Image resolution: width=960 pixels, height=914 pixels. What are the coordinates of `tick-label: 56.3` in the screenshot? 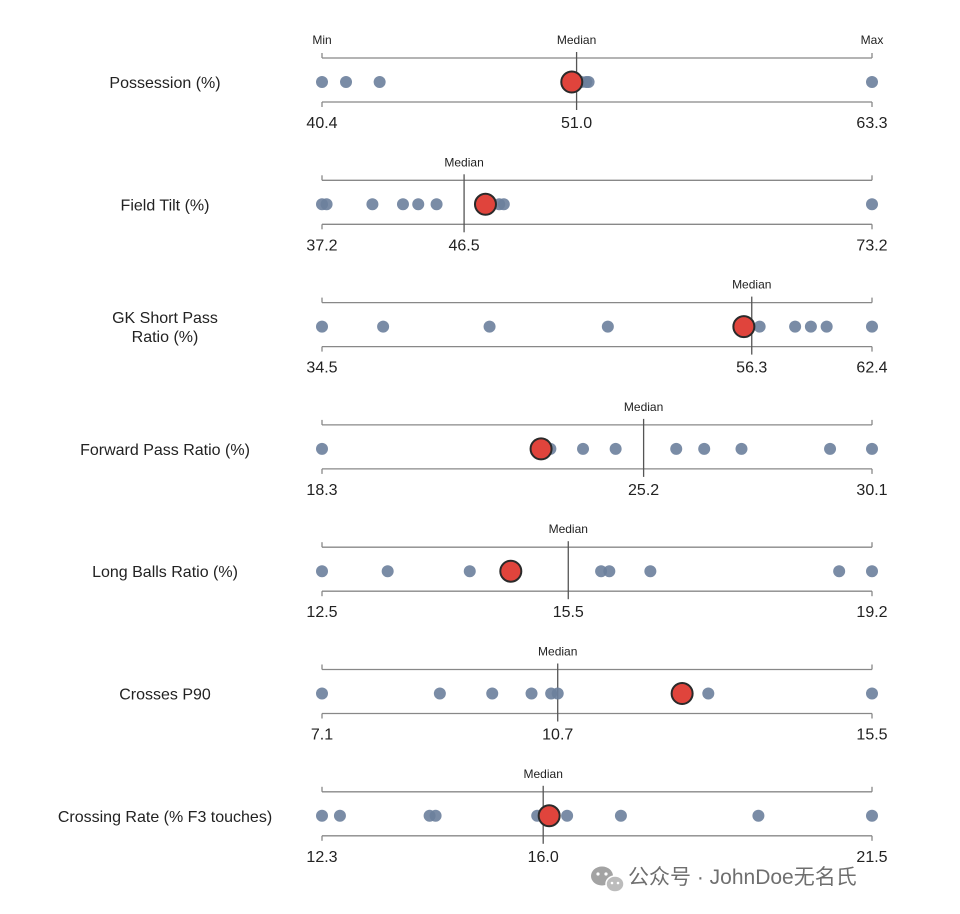 It's located at (751, 368).